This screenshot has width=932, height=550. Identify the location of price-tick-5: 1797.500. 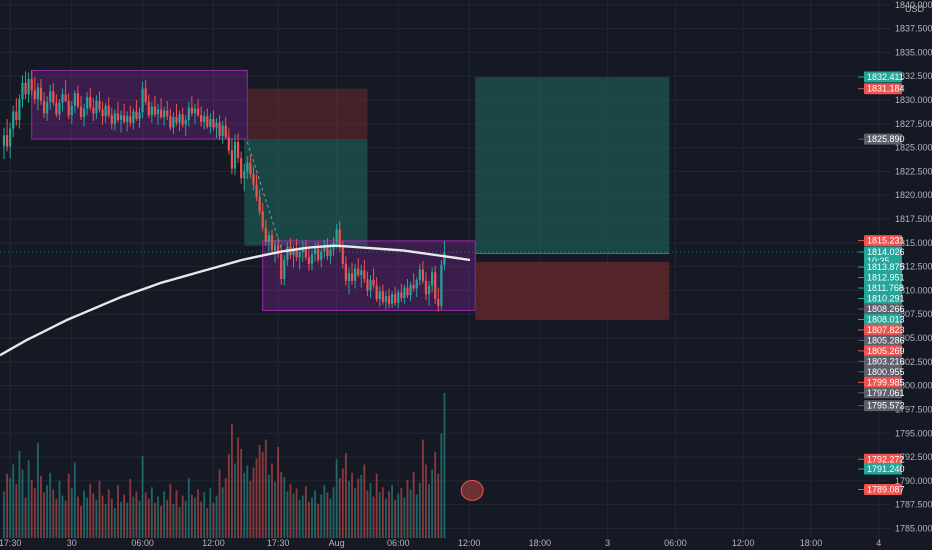
(913, 409).